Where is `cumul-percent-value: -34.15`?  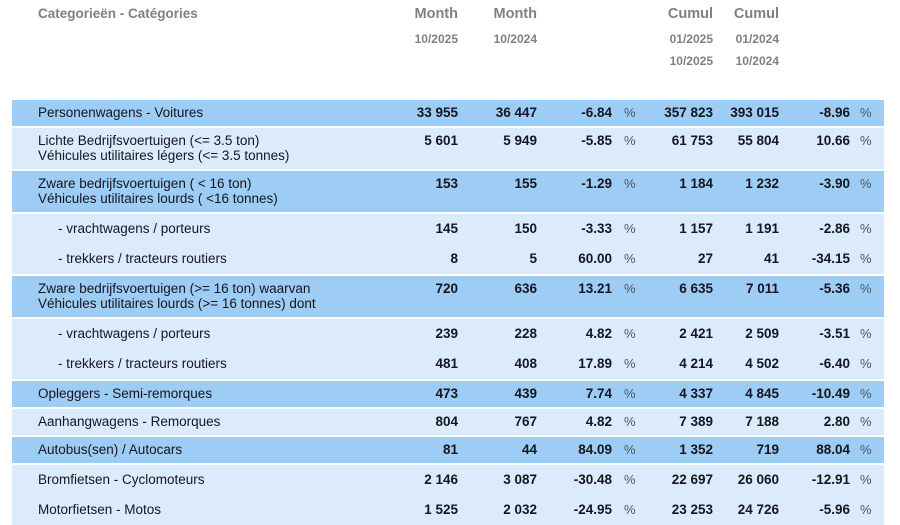
cumul-percent-value: -34.15 is located at coordinates (830, 258).